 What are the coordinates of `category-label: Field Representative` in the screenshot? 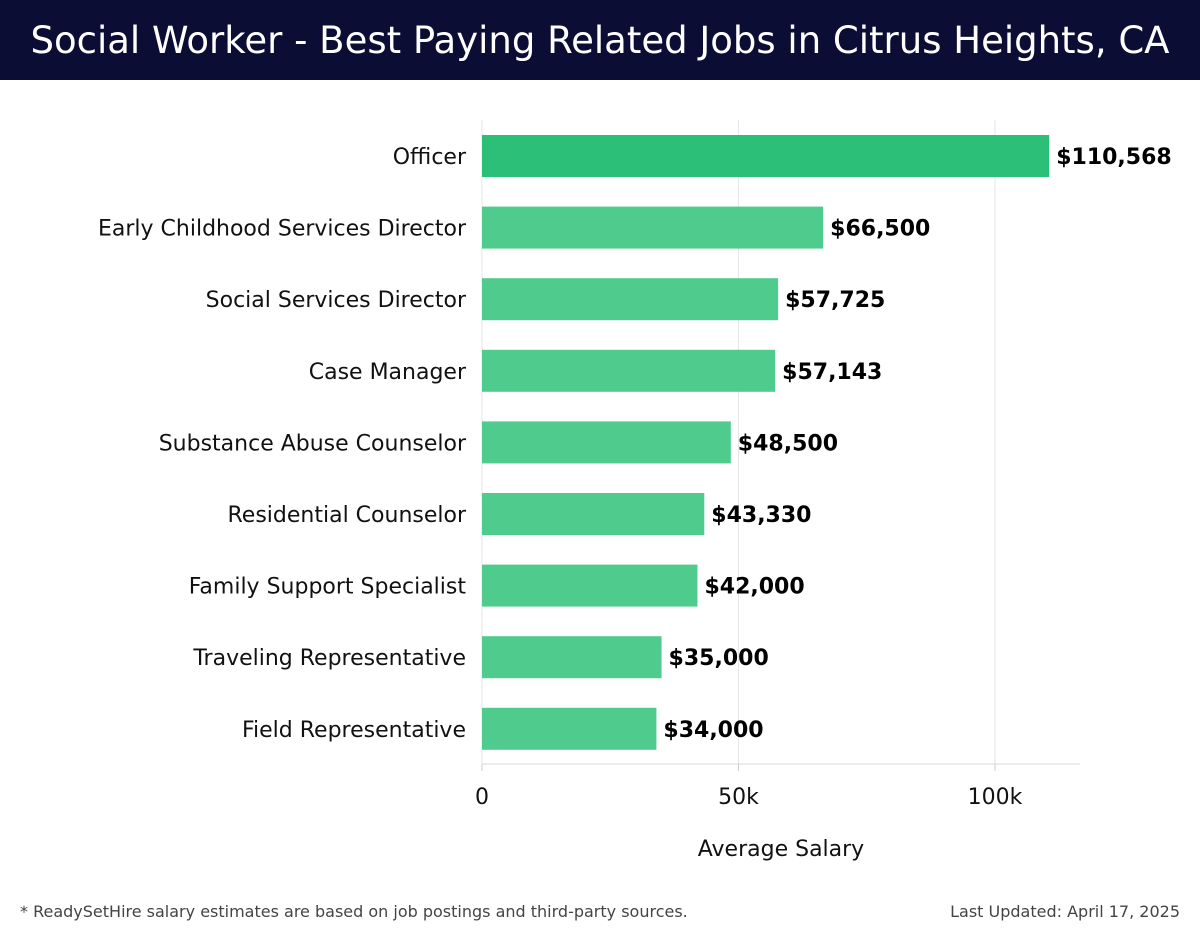 It's located at (354, 730).